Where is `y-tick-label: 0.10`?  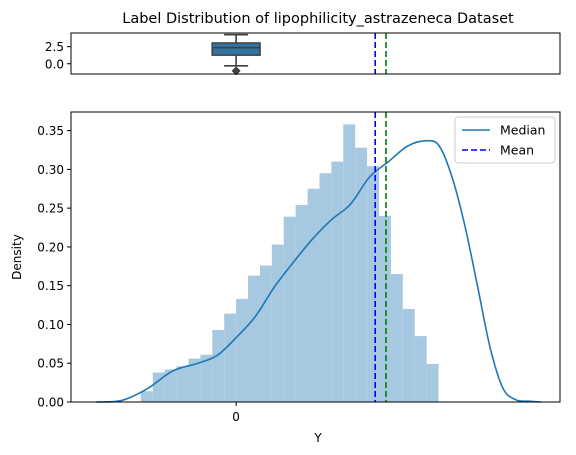
y-tick-label: 0.10 is located at coordinates (50, 325).